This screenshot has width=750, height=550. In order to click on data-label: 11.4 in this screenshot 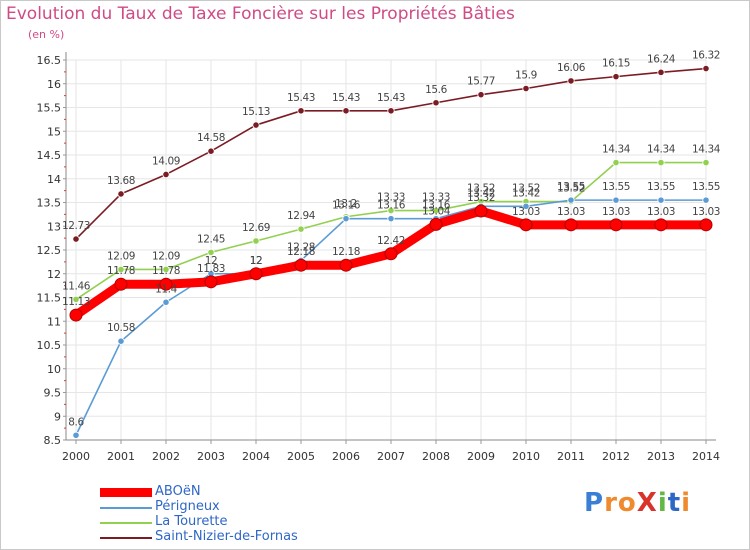, I will do `click(166, 289)`.